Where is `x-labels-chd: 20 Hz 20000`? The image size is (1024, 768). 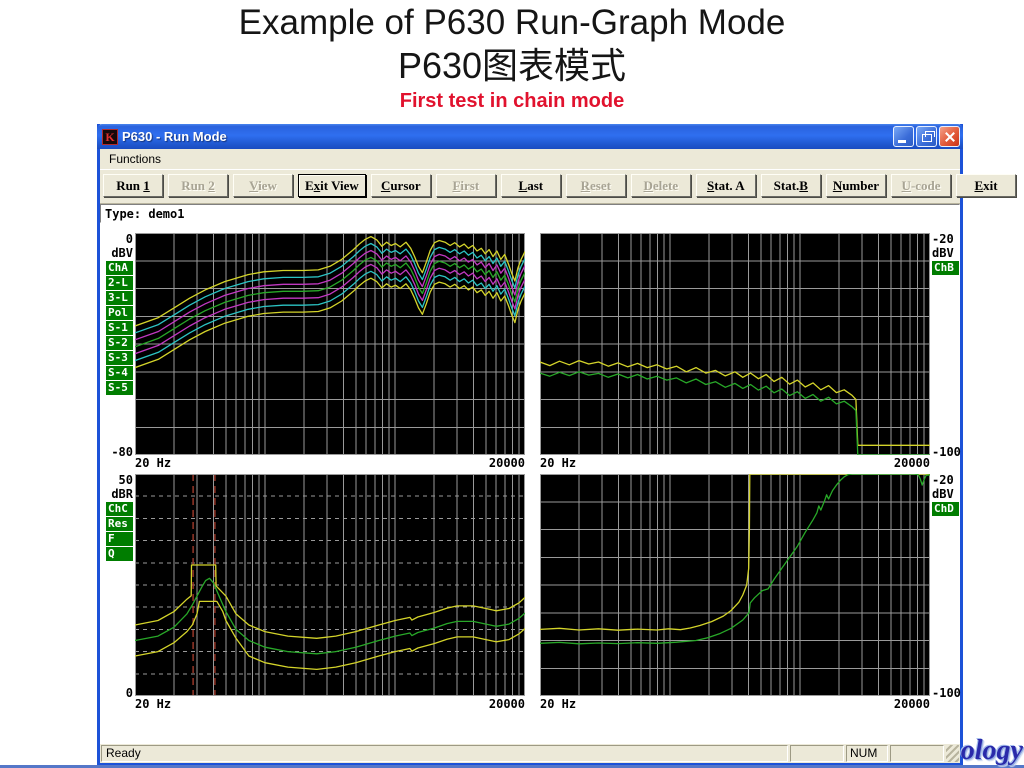
x-labels-chd: 20 Hz 20000 is located at coordinates (735, 704).